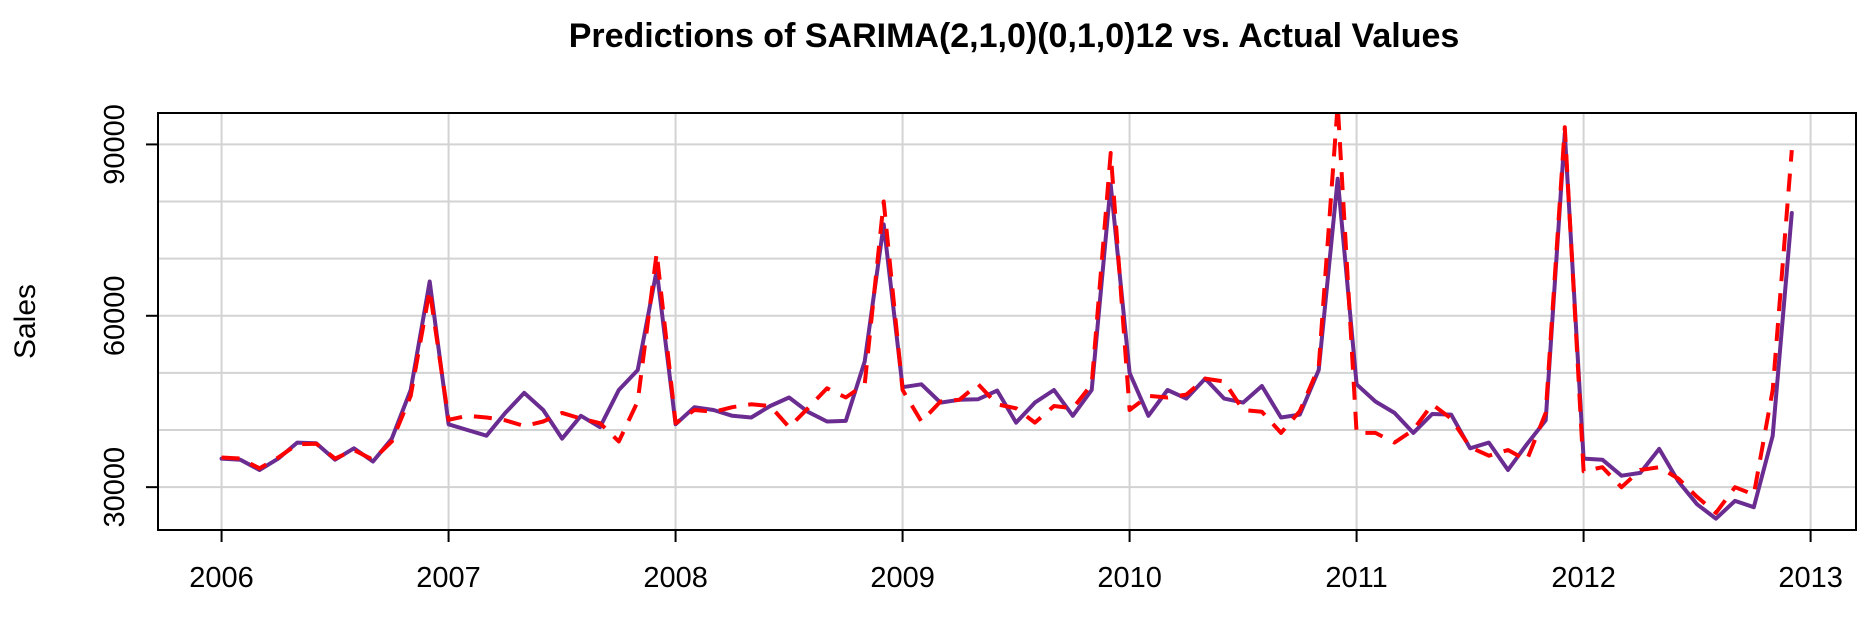 This screenshot has width=1869, height=620. Describe the element at coordinates (1129, 578) in the screenshot. I see `x-tick-label: 2010` at that location.